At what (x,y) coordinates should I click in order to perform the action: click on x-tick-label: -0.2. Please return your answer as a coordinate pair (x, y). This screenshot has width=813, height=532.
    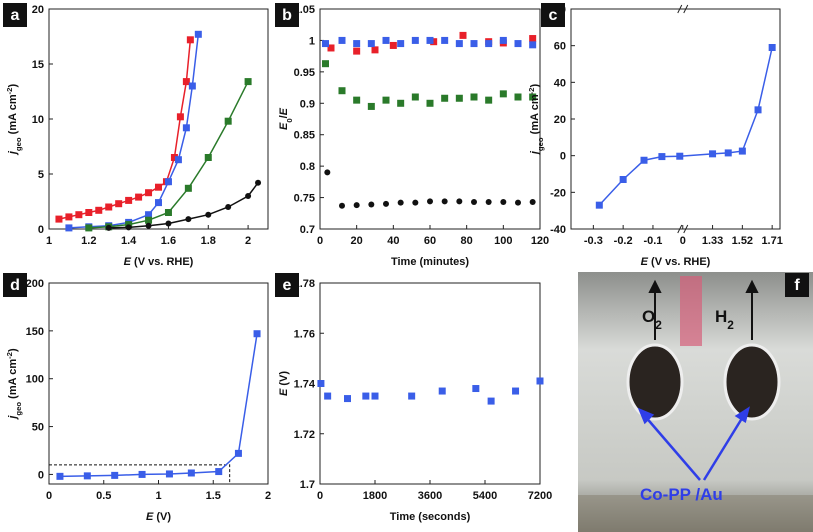
    Looking at the image, I should click on (623, 241).